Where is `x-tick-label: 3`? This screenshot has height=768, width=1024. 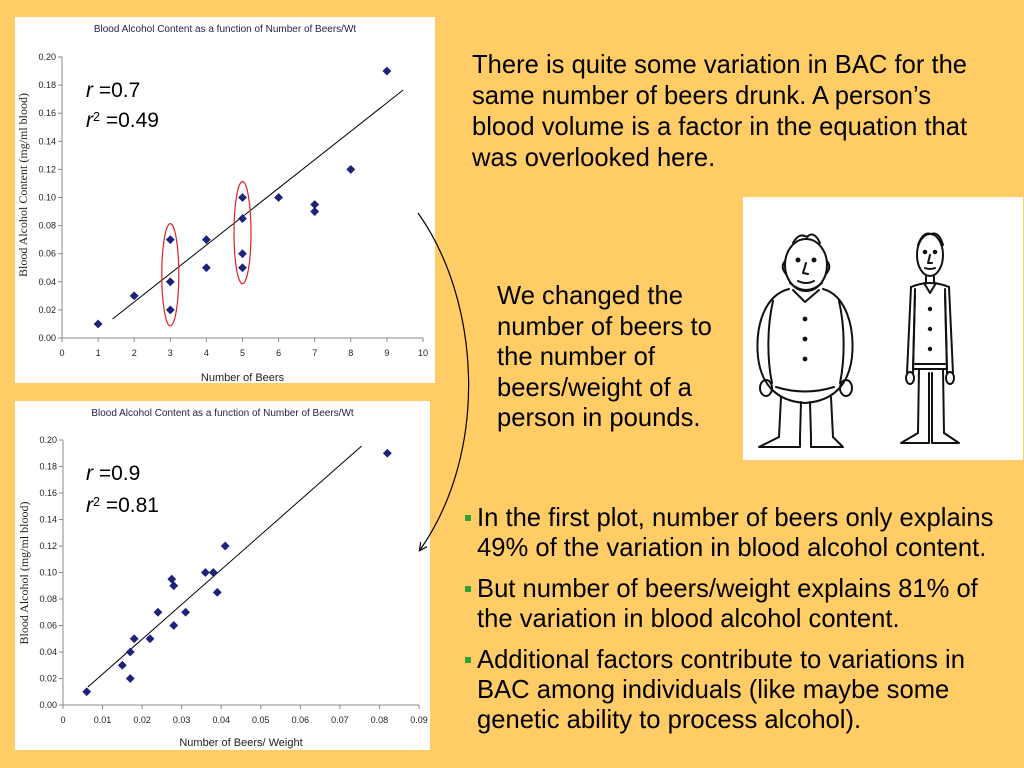 x-tick-label: 3 is located at coordinates (170, 353).